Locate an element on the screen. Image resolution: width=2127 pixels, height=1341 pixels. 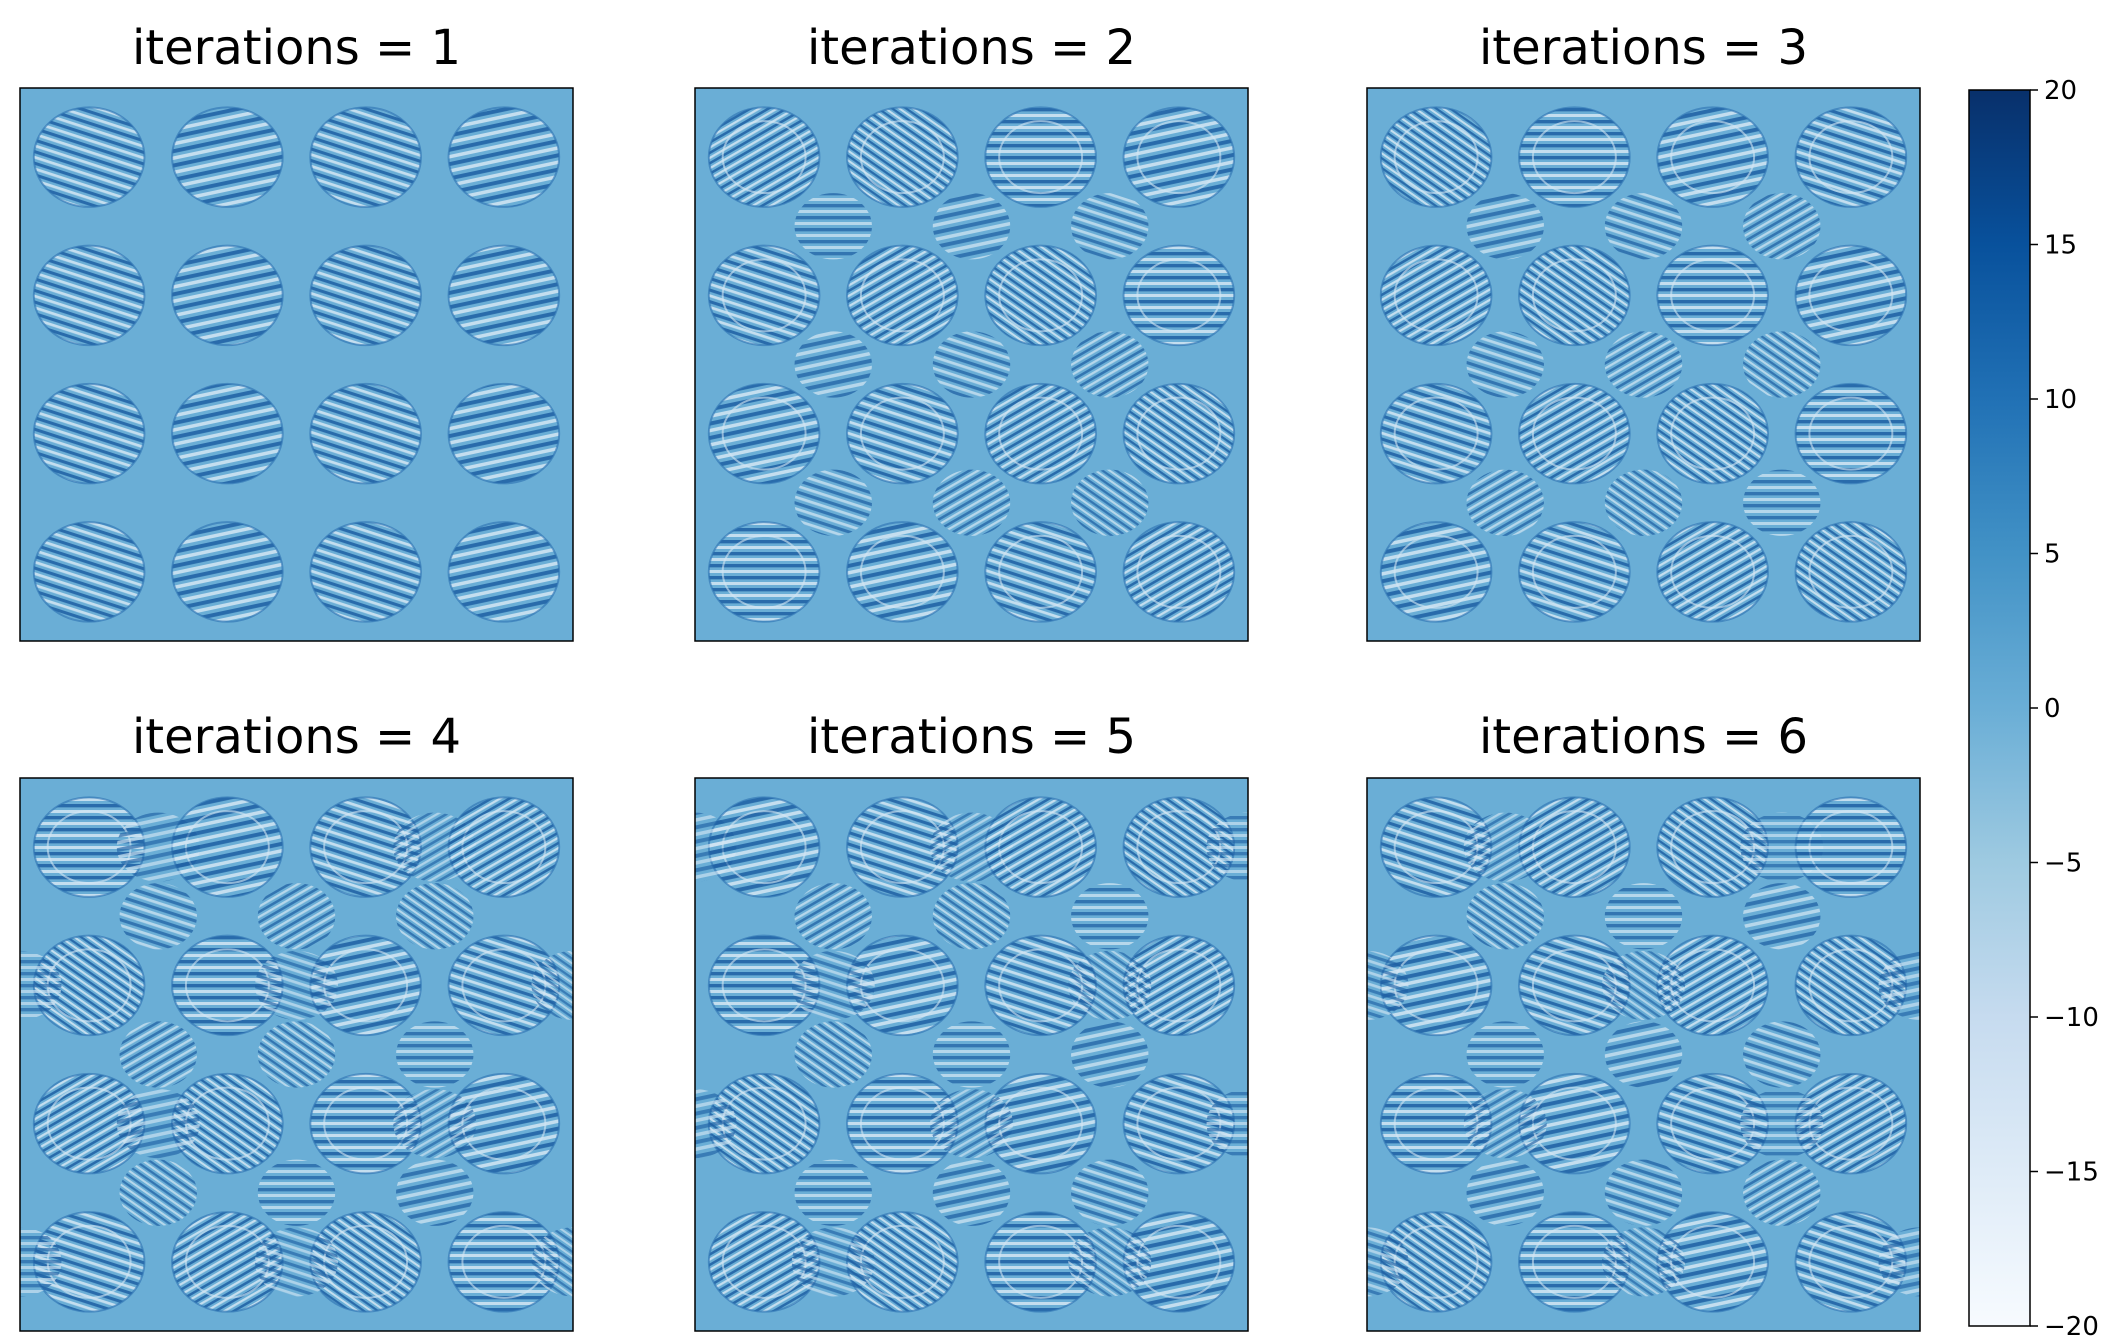
panel-6: iterations = 6 is located at coordinates (1644, 1003).